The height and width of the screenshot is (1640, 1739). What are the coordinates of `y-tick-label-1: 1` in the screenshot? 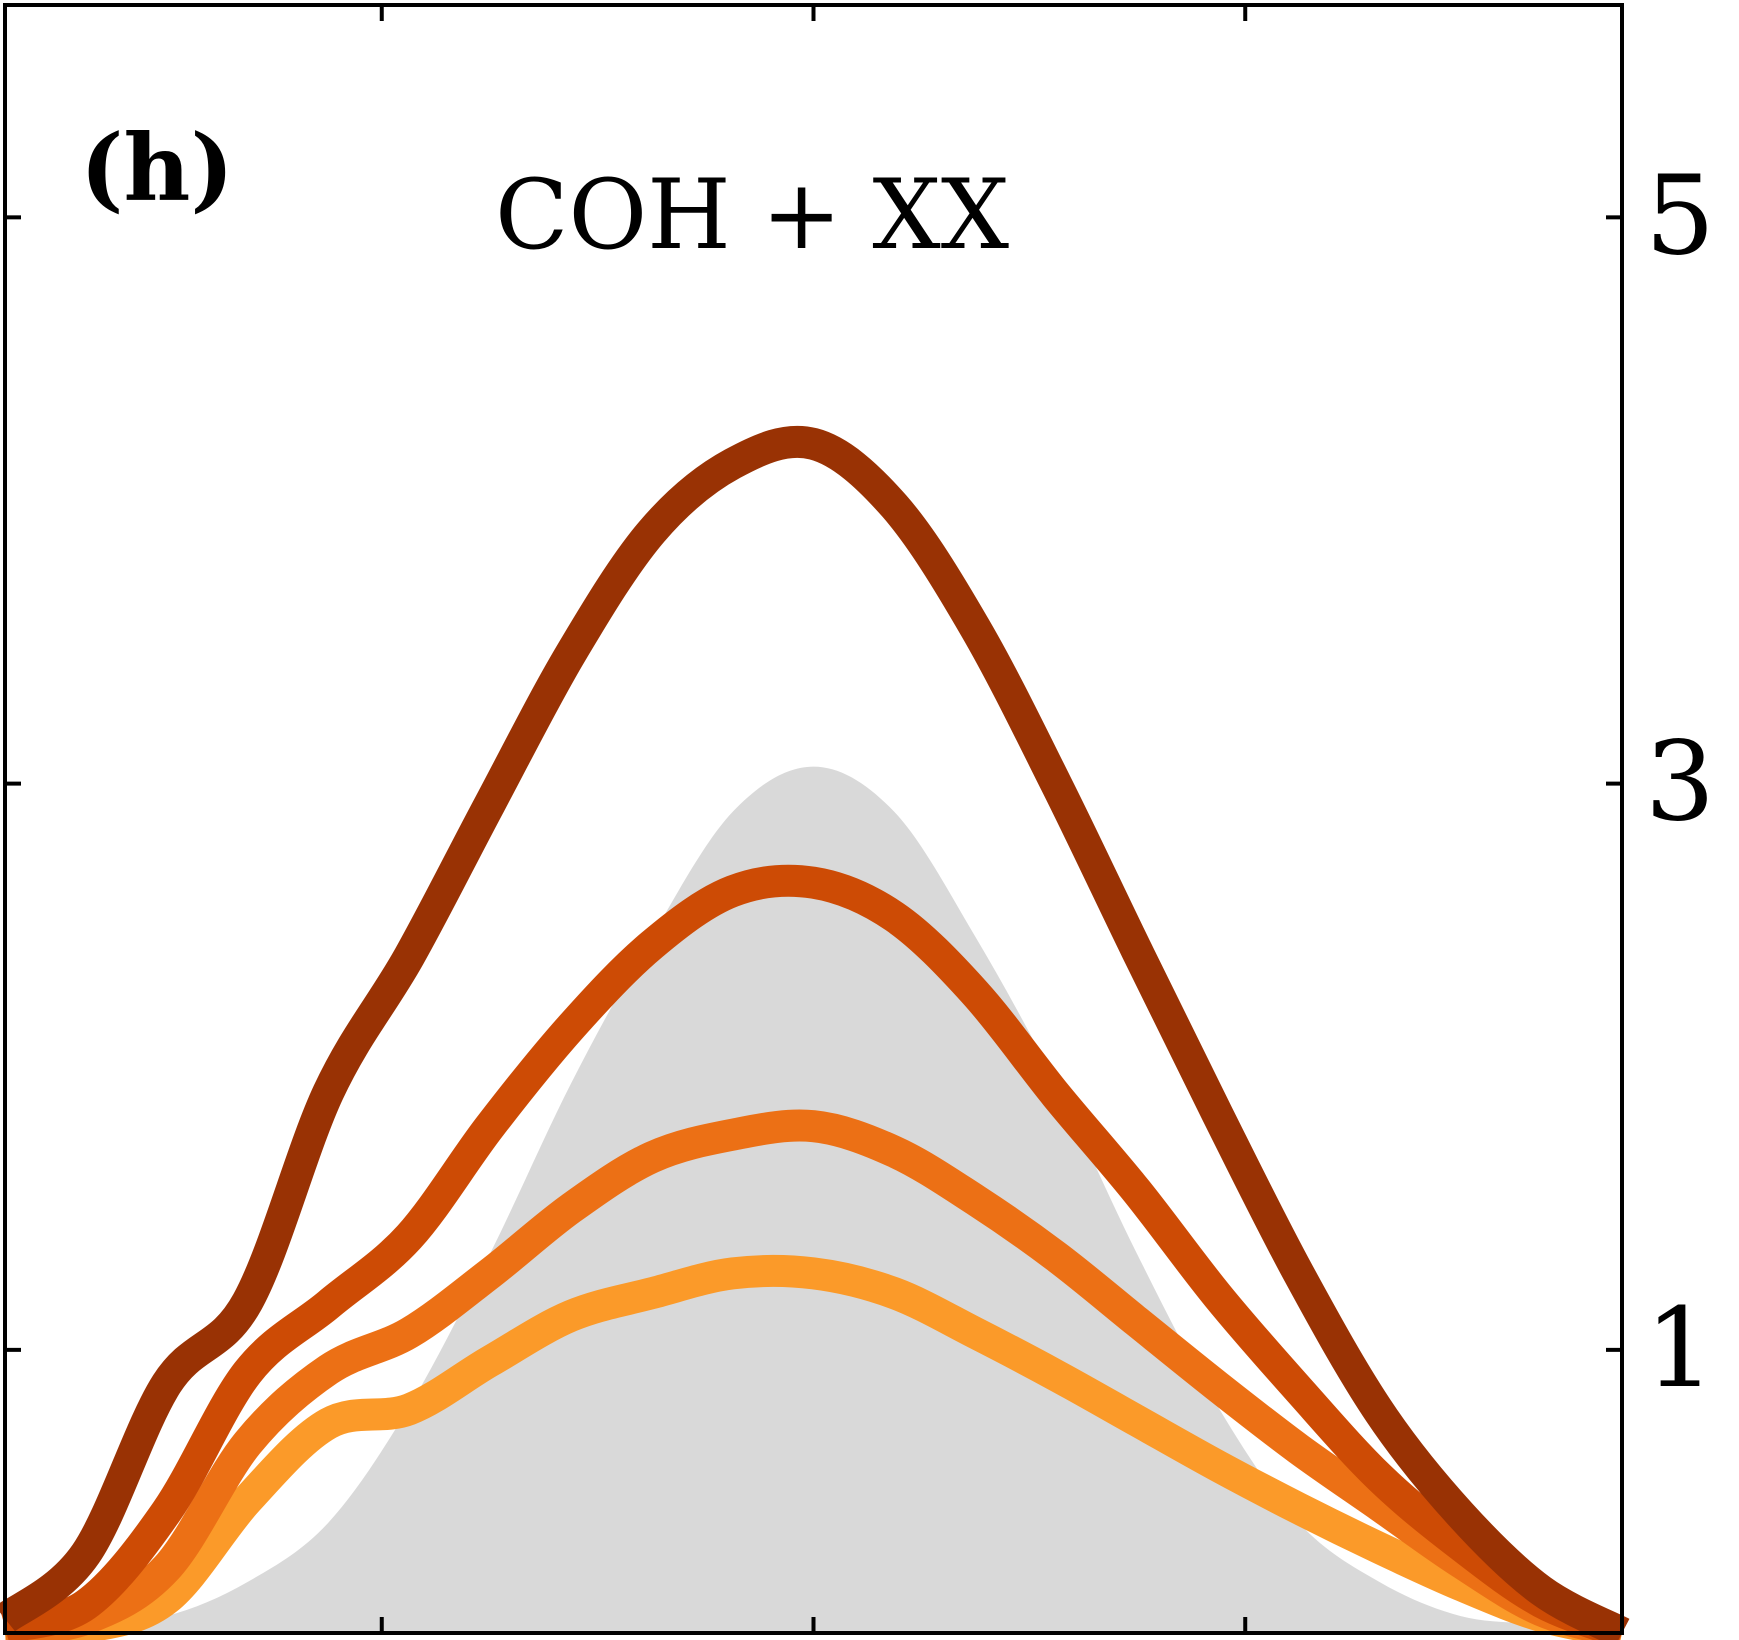 It's located at (1680, 1348).